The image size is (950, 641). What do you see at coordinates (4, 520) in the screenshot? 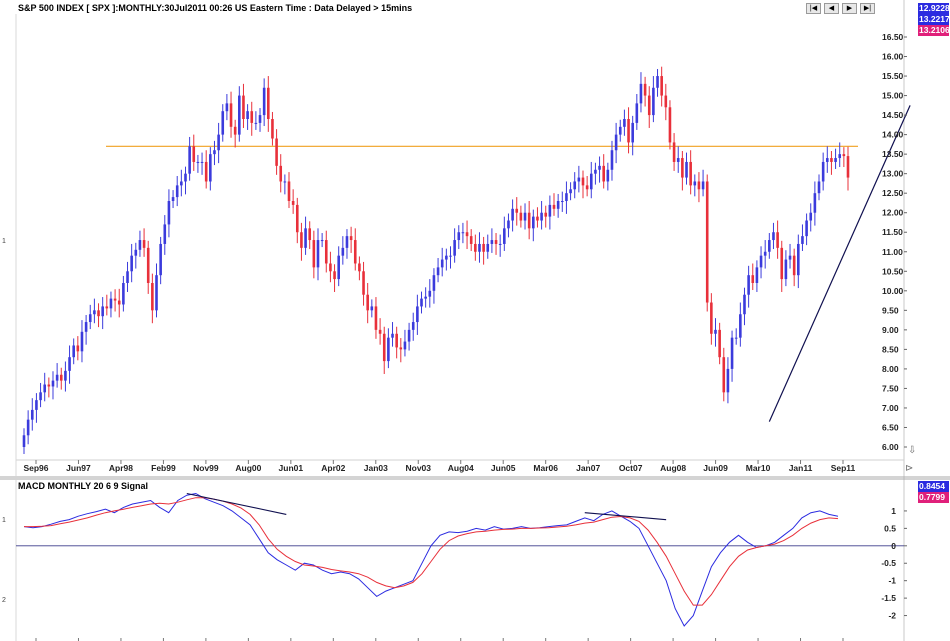
I see `left-scale-mark: 1` at bounding box center [4, 520].